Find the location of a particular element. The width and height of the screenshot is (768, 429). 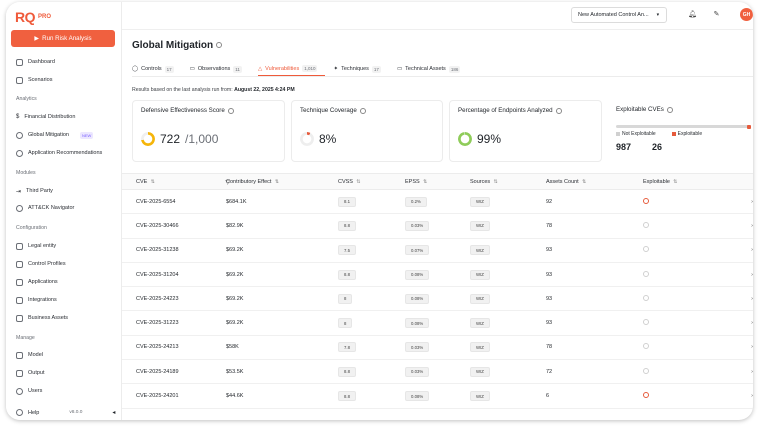

exploitable-alert-icon is located at coordinates (646, 395).